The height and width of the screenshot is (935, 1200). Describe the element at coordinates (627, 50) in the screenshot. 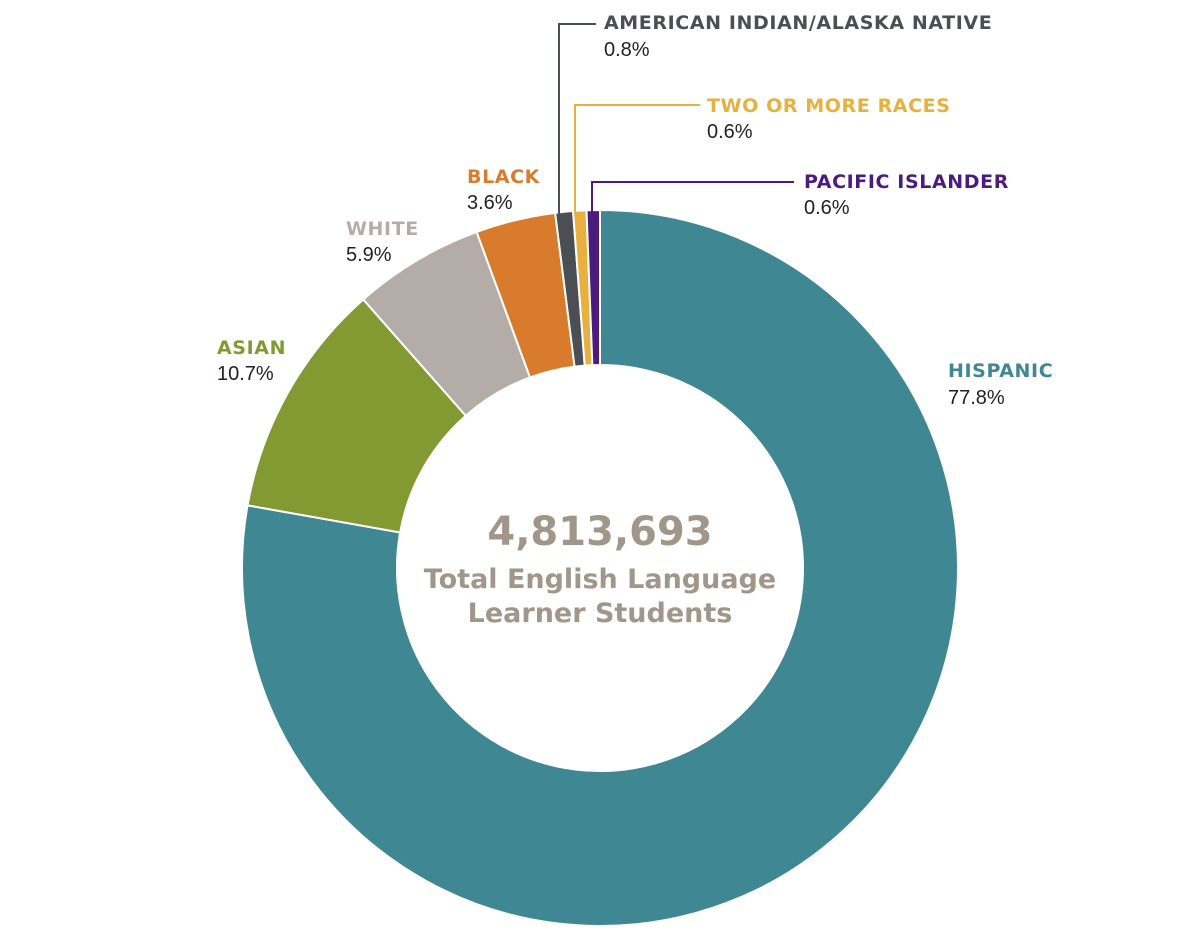

I see `label-american-indian-value: 0.8%` at that location.